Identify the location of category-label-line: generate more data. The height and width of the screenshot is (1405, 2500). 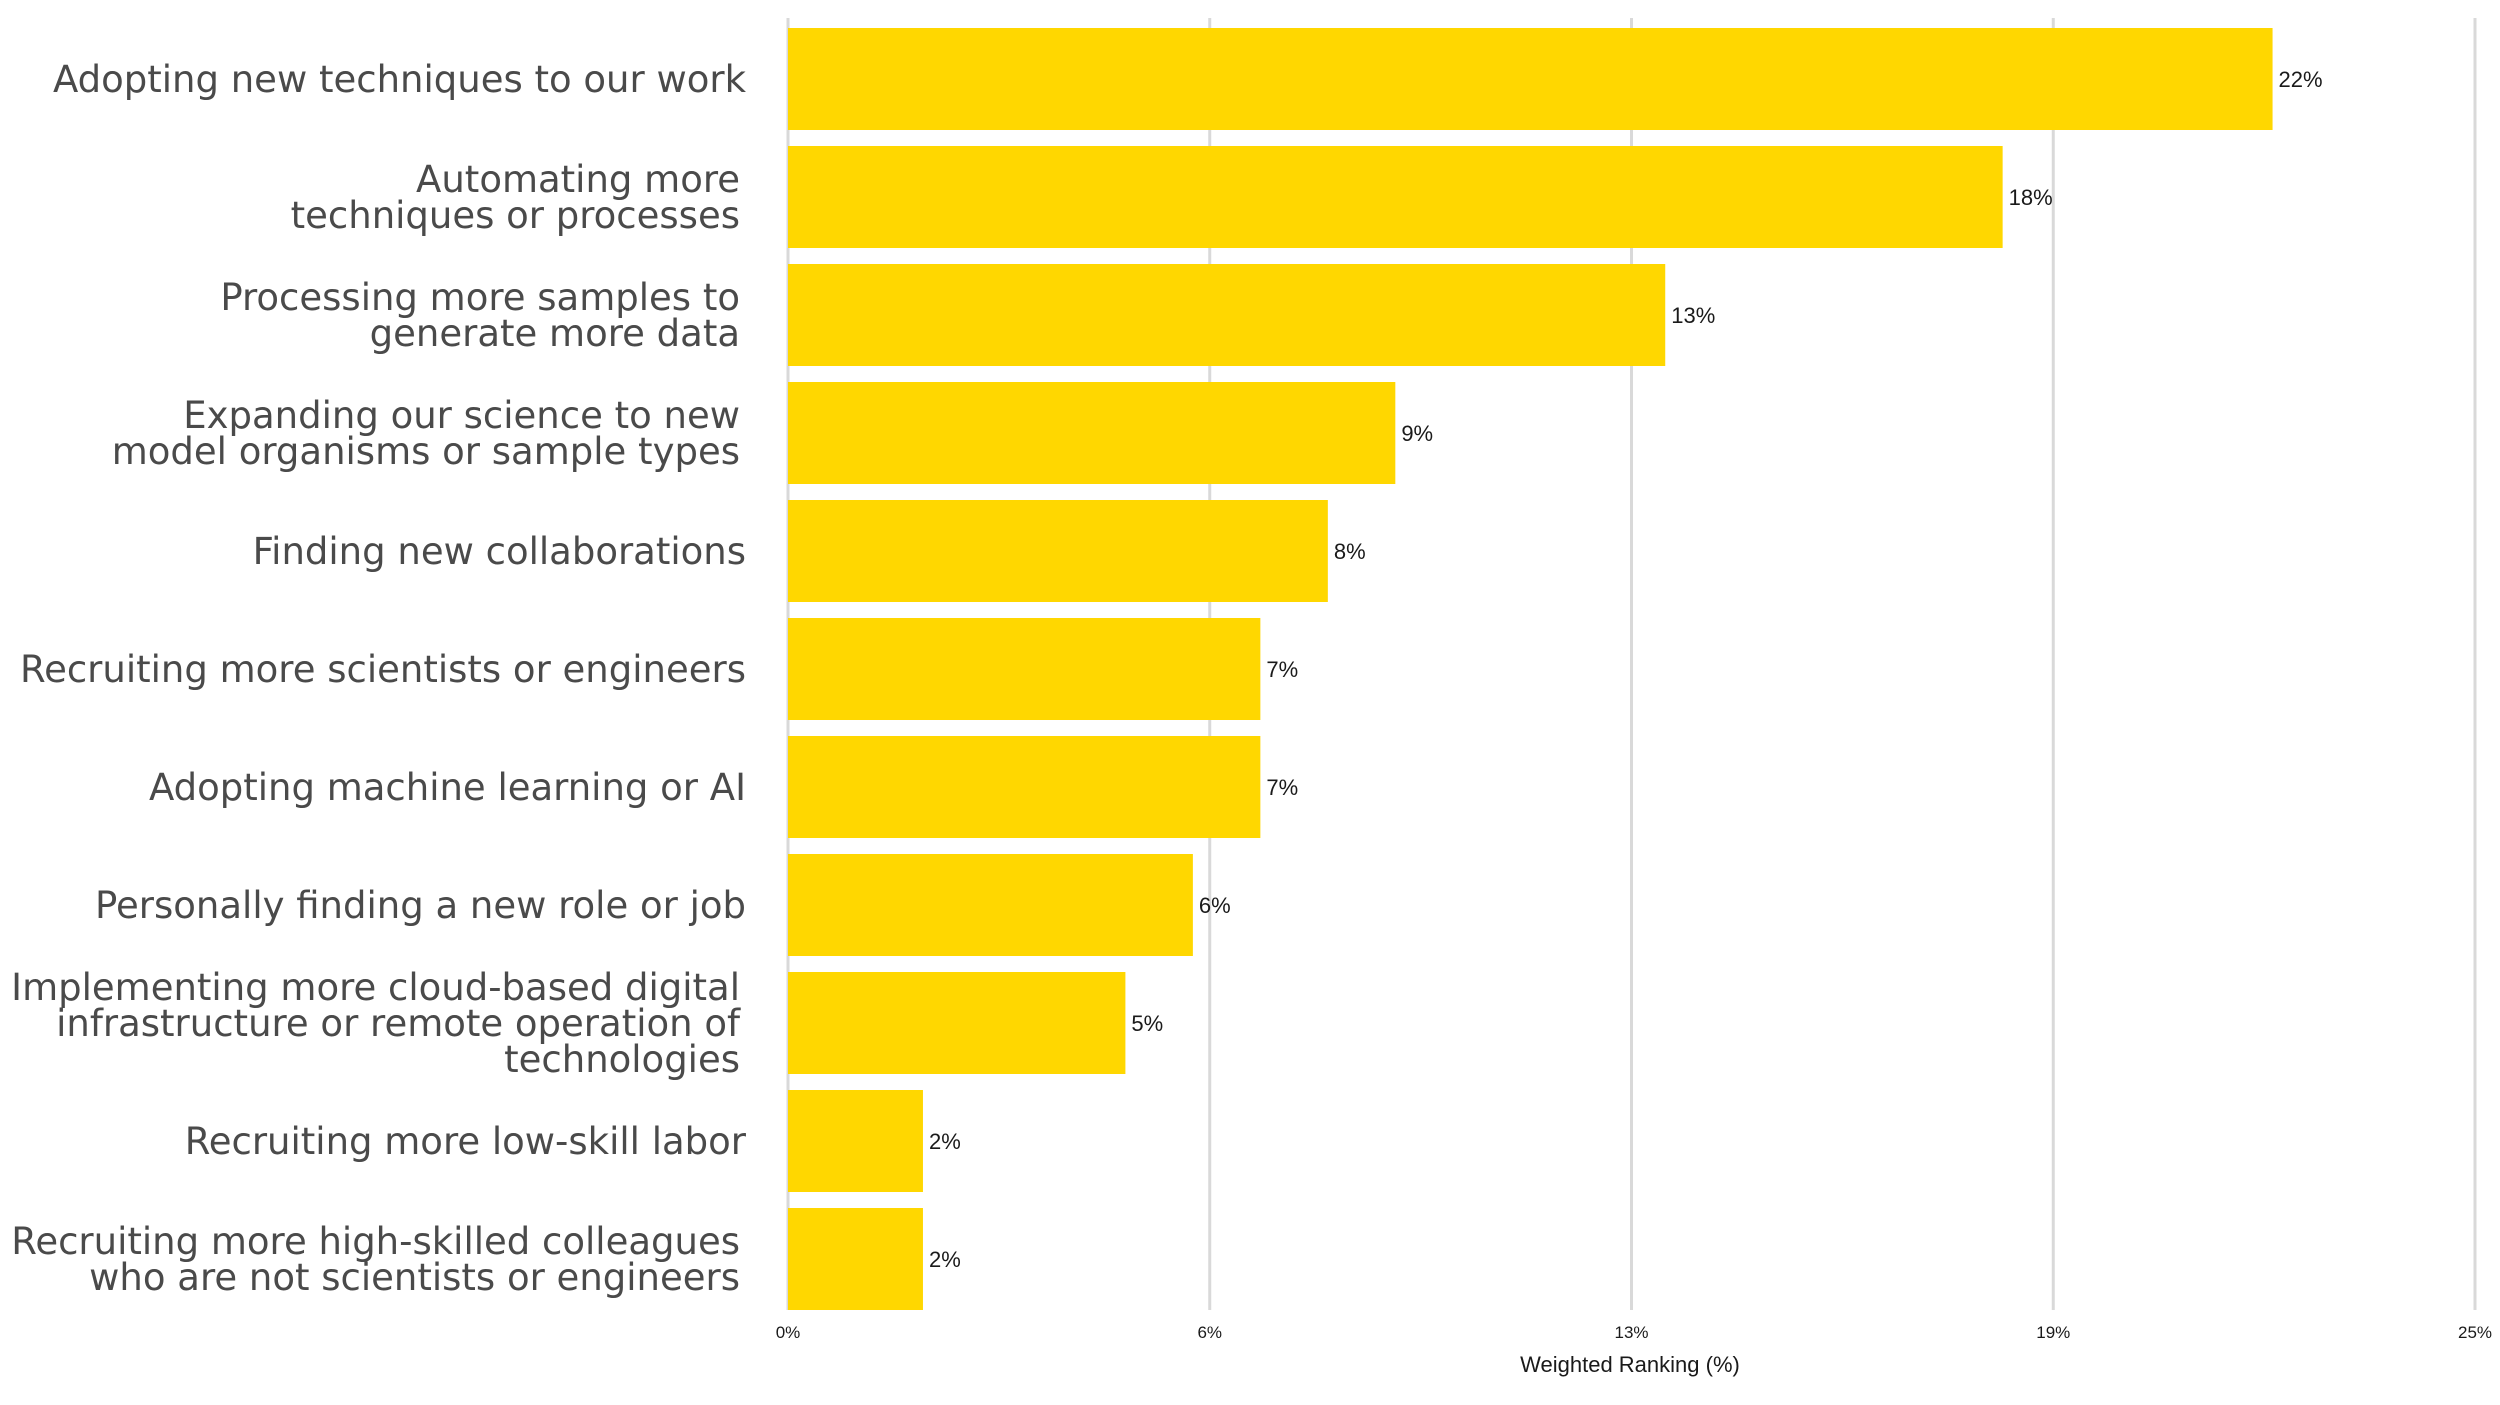
(555, 333).